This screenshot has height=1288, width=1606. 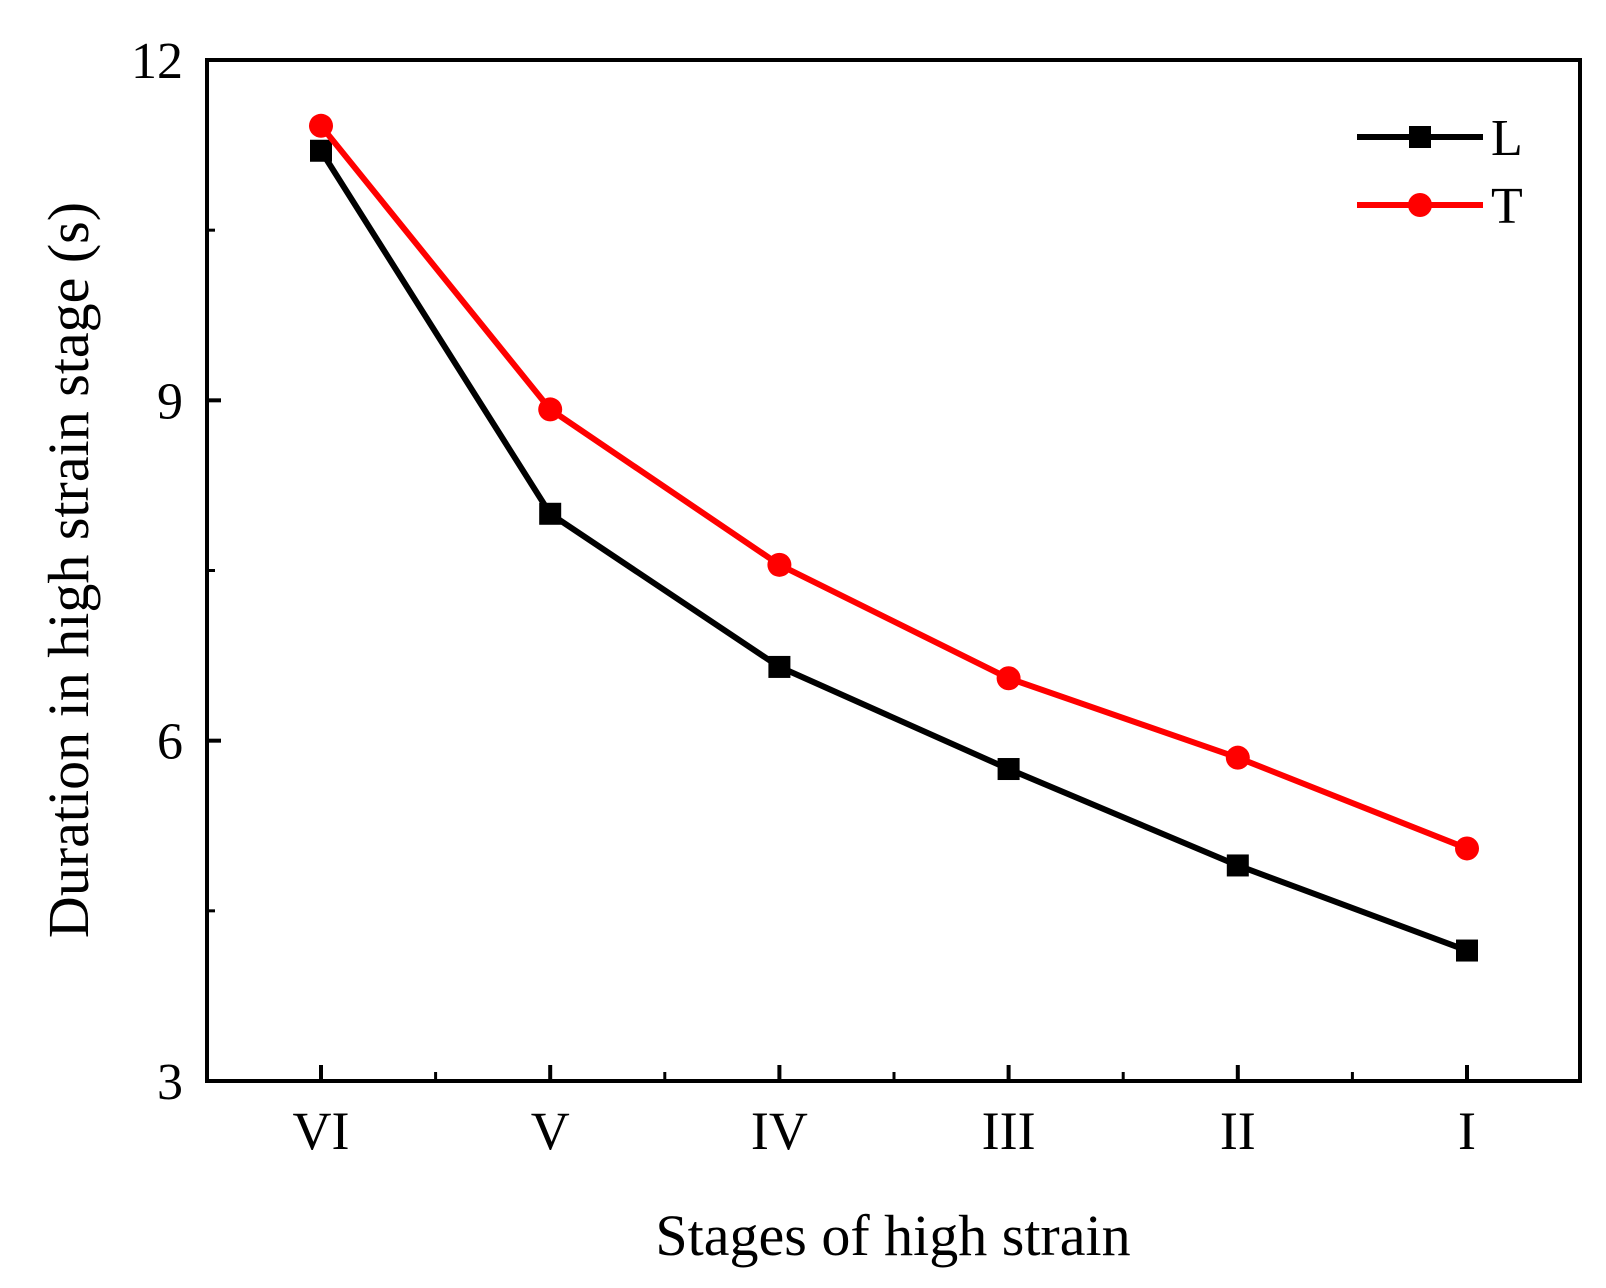 What do you see at coordinates (170, 742) in the screenshot?
I see `y-tick-label: 6` at bounding box center [170, 742].